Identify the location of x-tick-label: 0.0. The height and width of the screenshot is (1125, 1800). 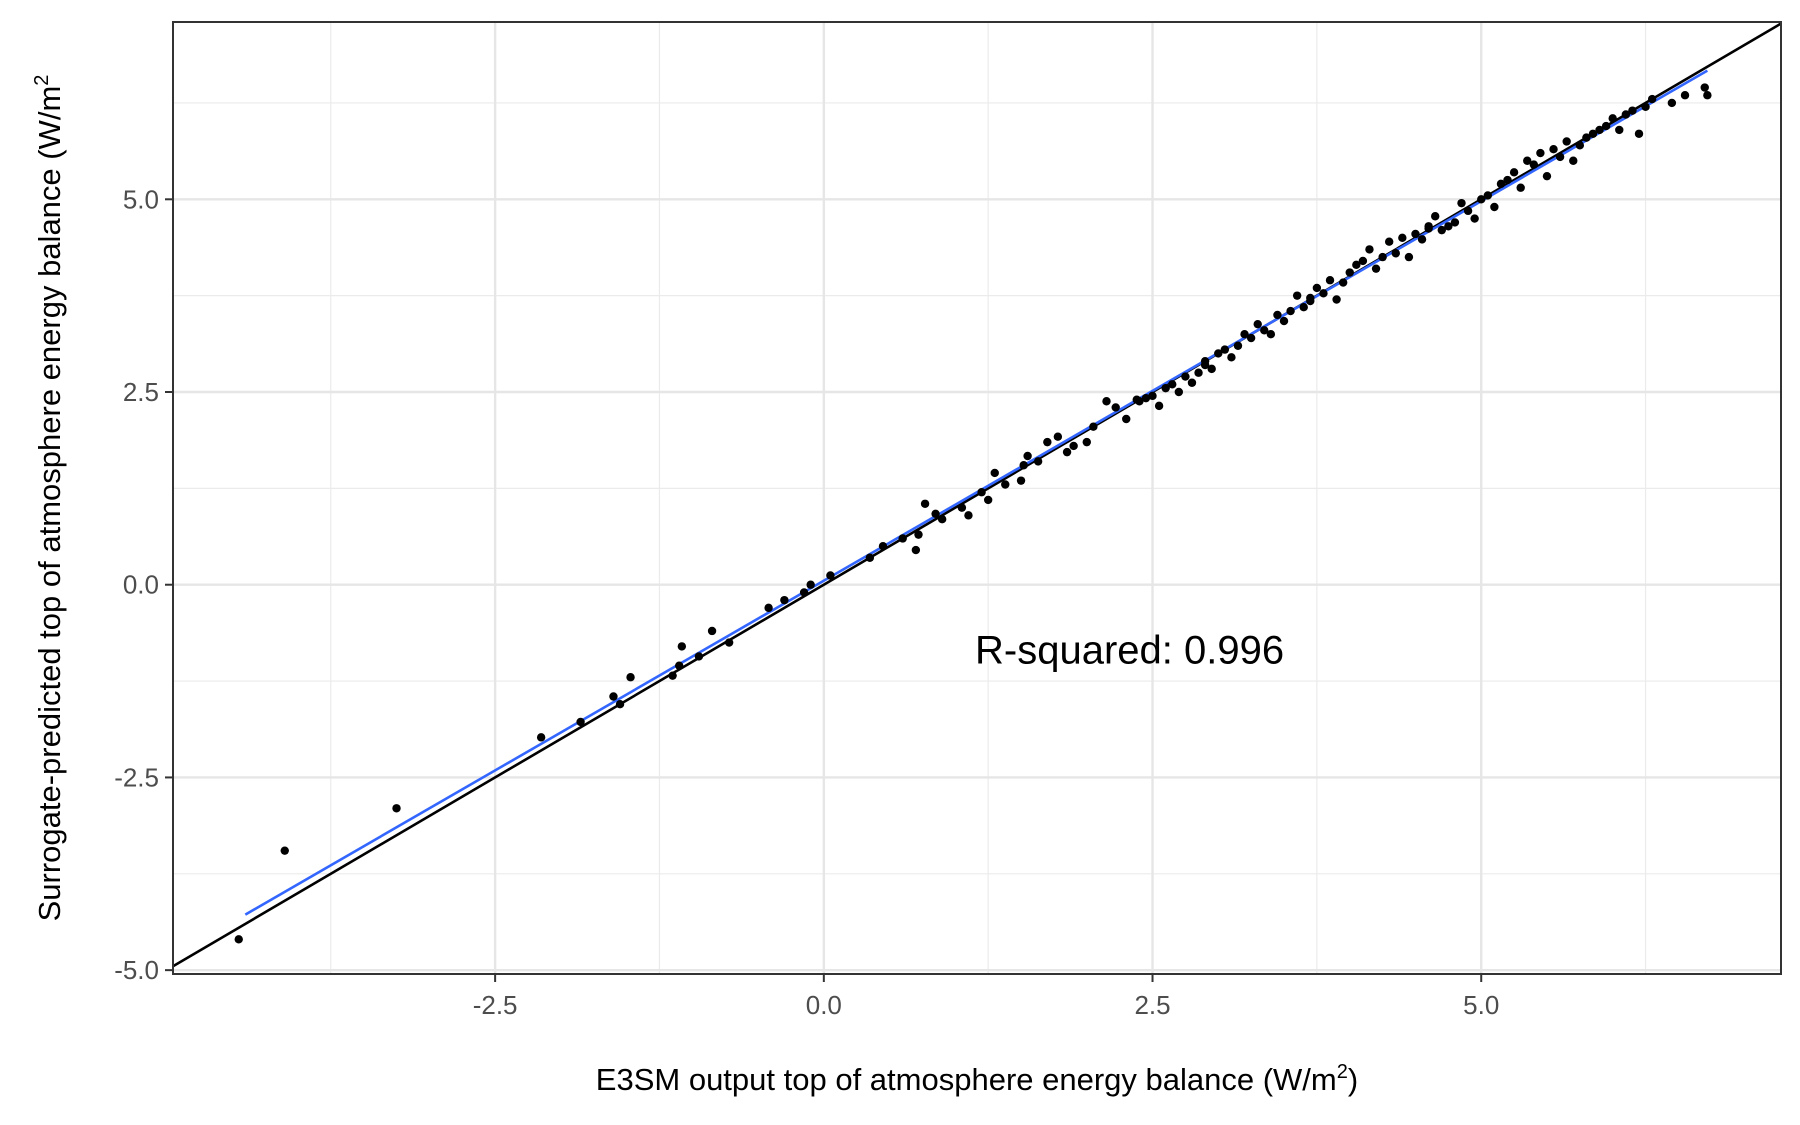
(824, 1005).